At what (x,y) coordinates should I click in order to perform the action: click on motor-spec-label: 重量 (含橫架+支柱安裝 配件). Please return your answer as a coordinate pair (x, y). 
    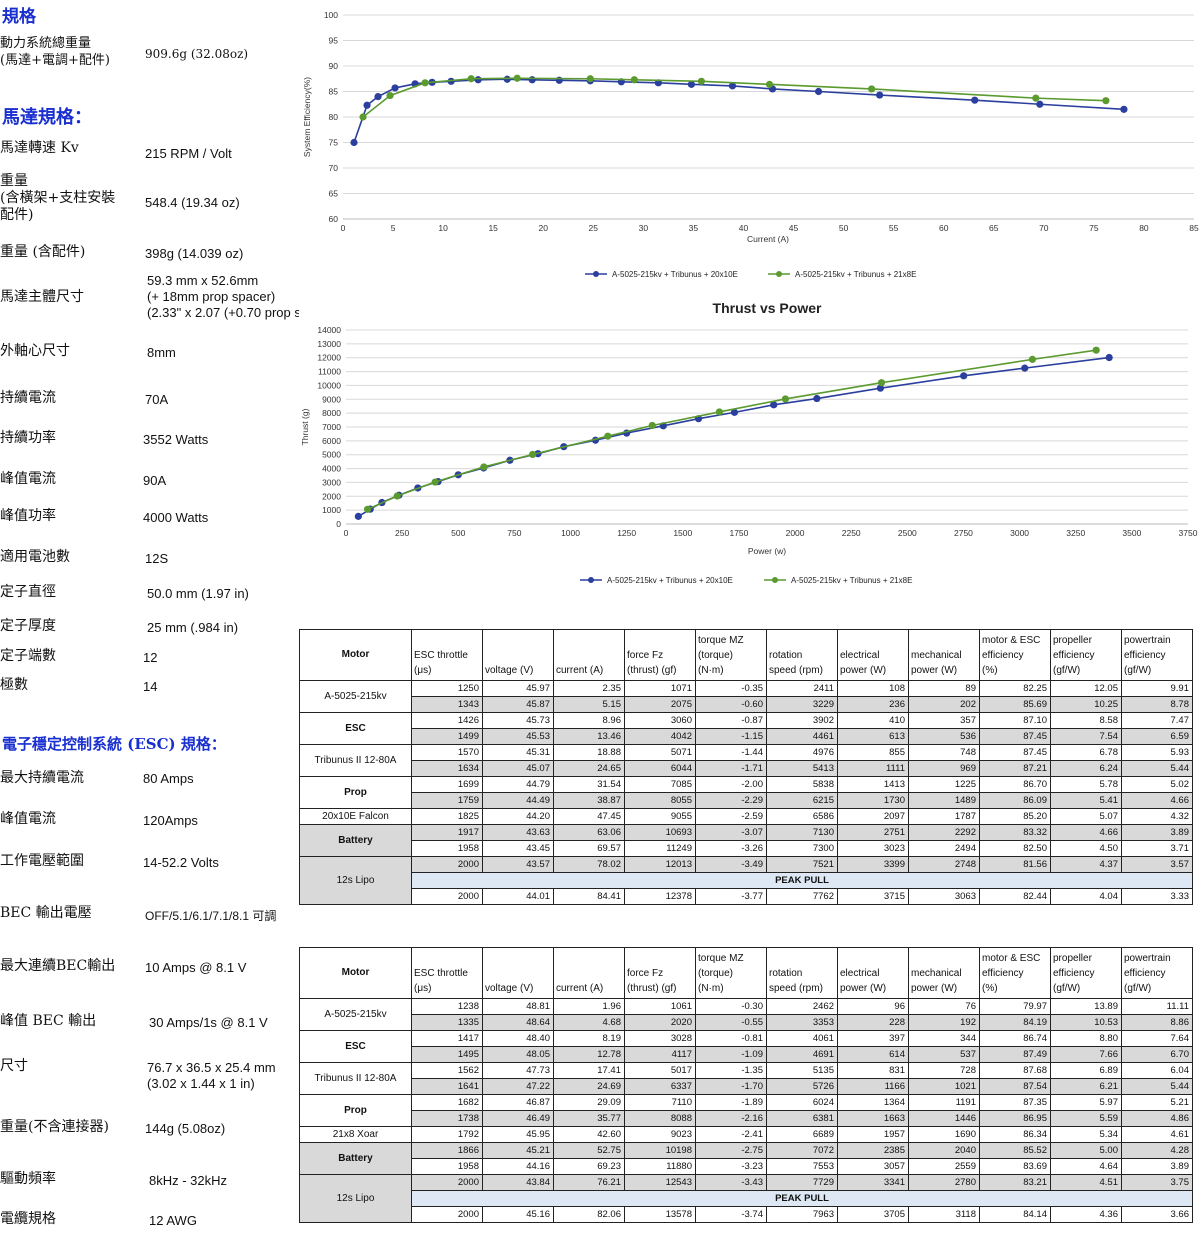
    Looking at the image, I should click on (58, 198).